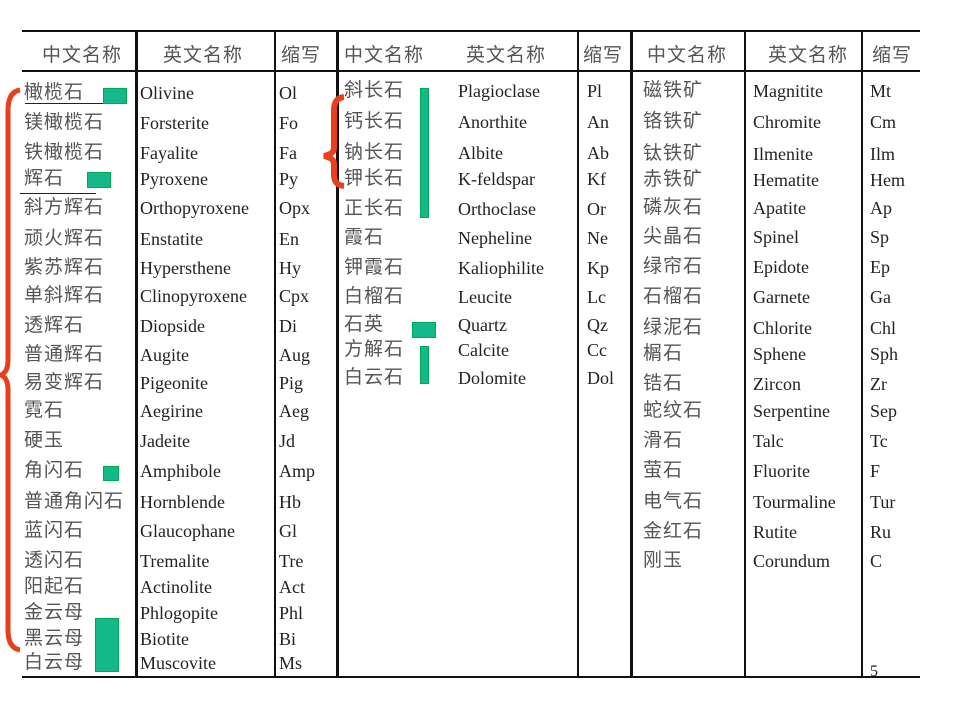 This screenshot has width=960, height=720. What do you see at coordinates (288, 531) in the screenshot?
I see `cell-abbreviation: Gl` at bounding box center [288, 531].